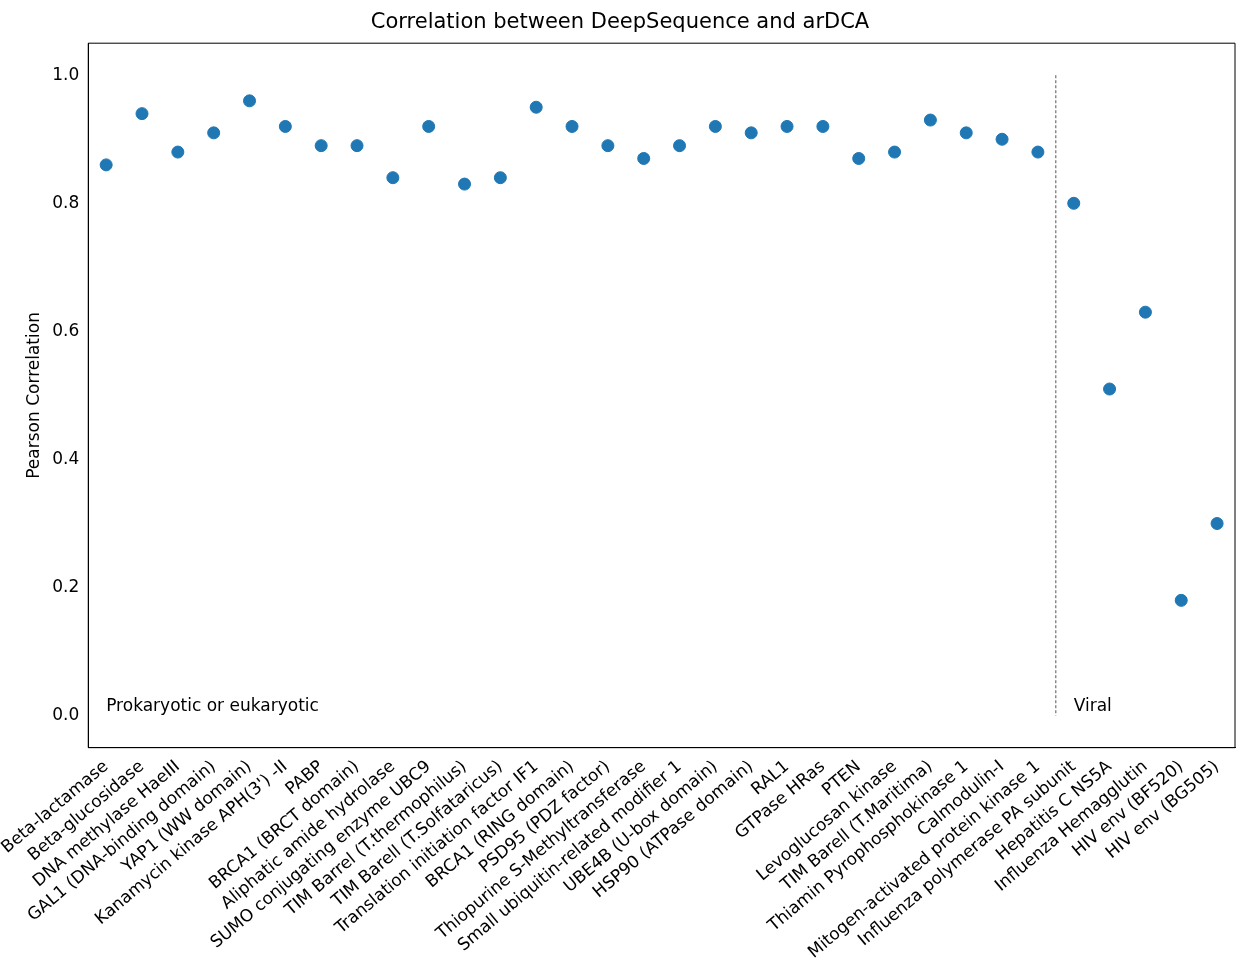  What do you see at coordinates (212, 705) in the screenshot?
I see `annotation: Prokaryotic or eukaryotic` at bounding box center [212, 705].